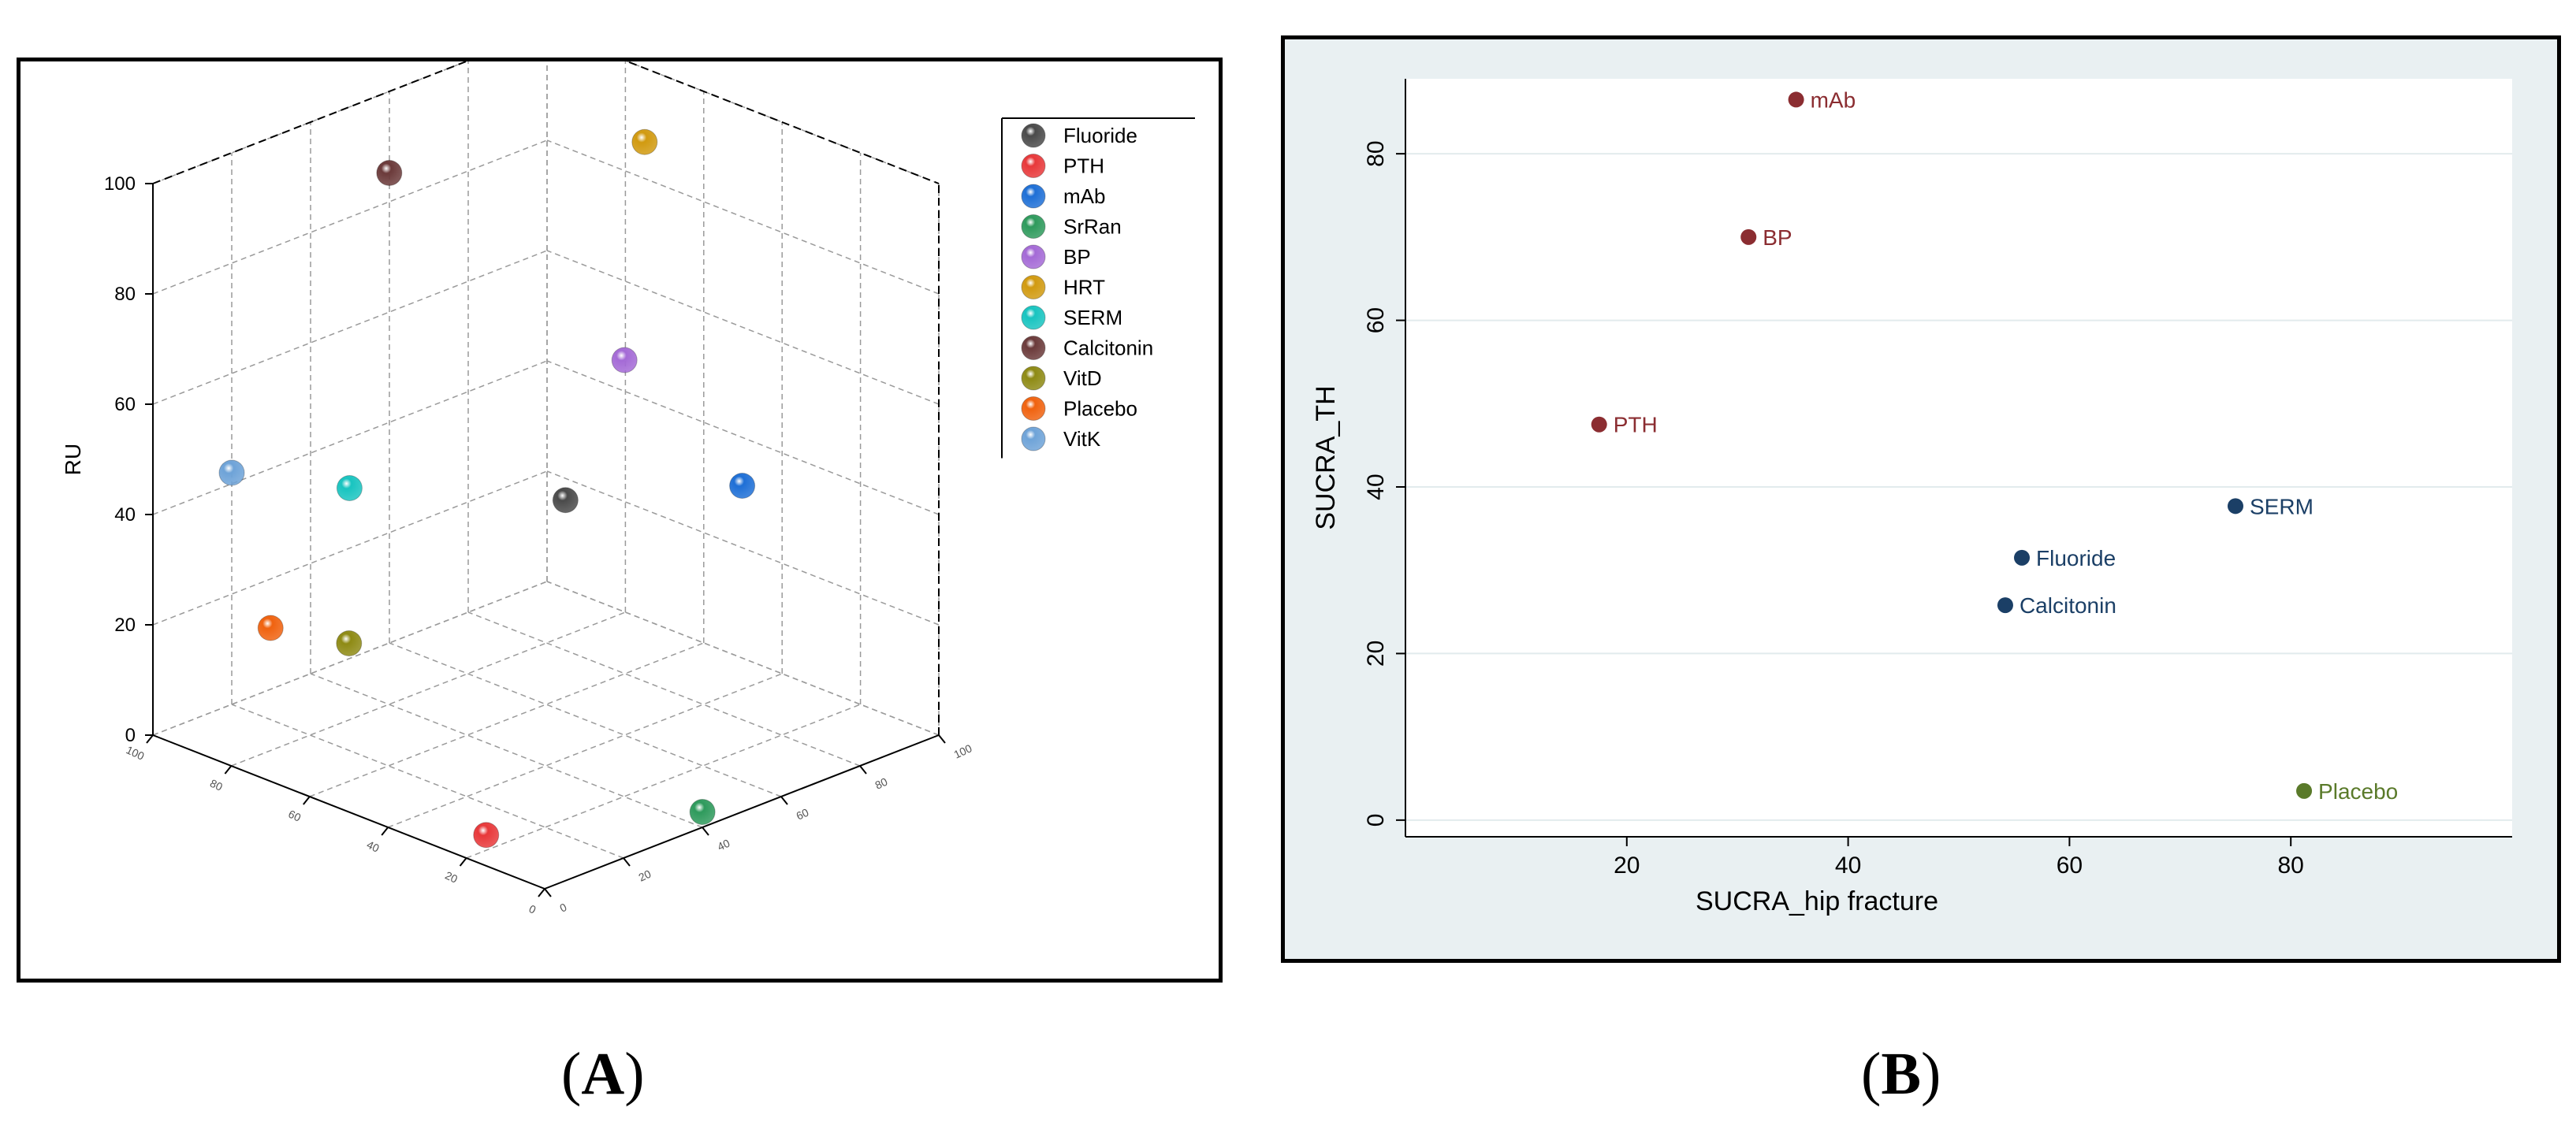 The height and width of the screenshot is (1122, 2576). Describe the element at coordinates (2070, 866) in the screenshot. I see `x-tick-label: 60` at that location.